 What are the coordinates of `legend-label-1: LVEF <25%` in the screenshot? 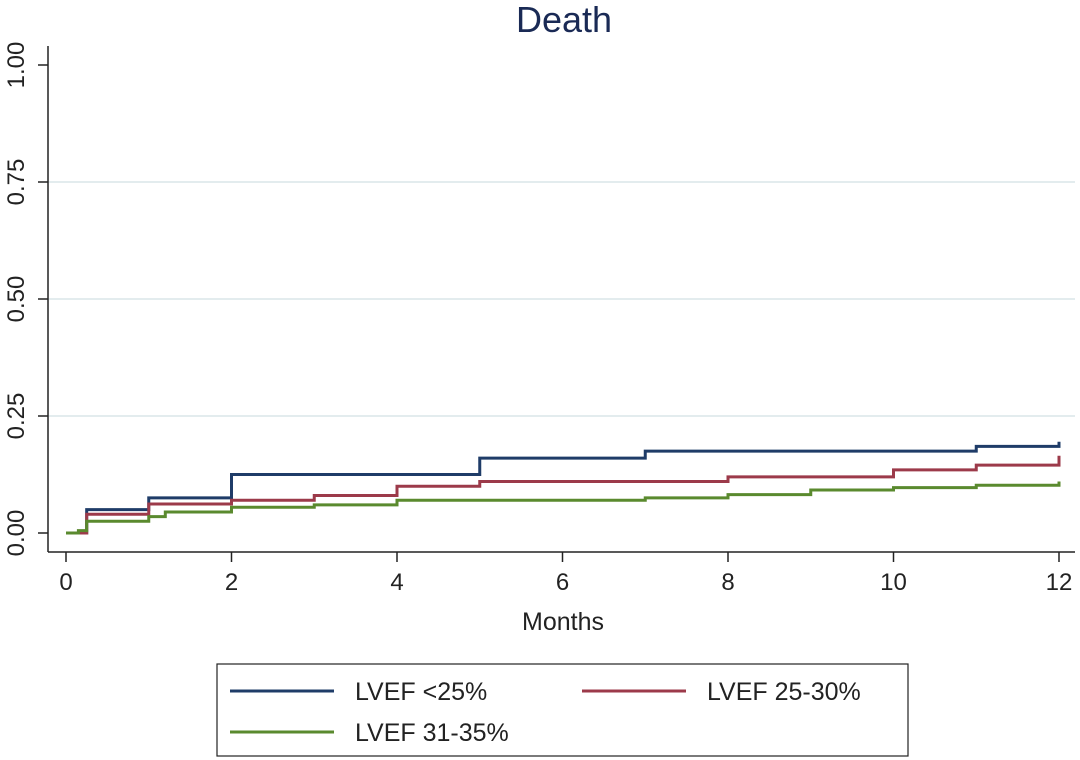 It's located at (421, 692).